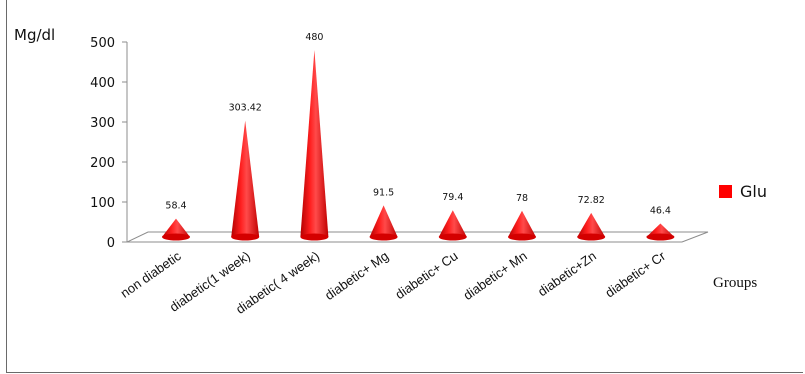  Describe the element at coordinates (452, 197) in the screenshot. I see `data-label: 79.4` at that location.